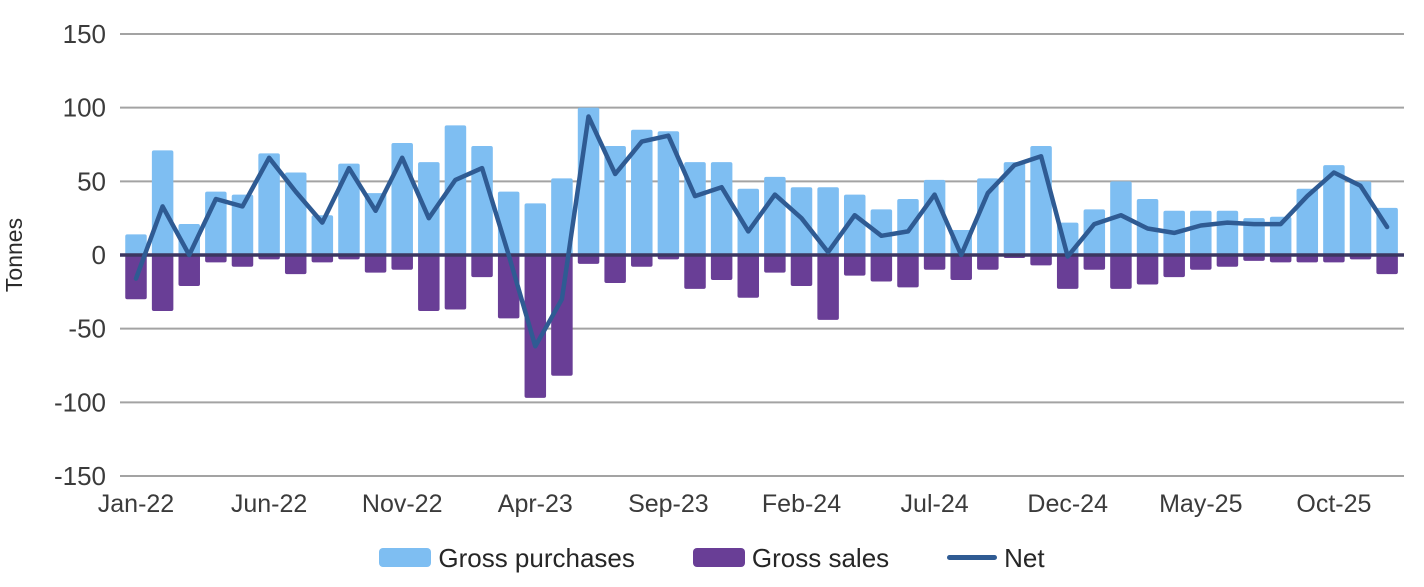  I want to click on x-tick-label: Jul-24, so click(935, 504).